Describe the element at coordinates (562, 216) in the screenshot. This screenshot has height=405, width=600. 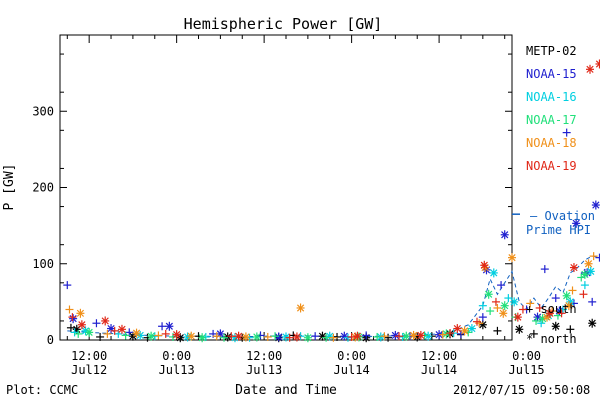
I see `ovation-legend-line1: — Ovation` at that location.